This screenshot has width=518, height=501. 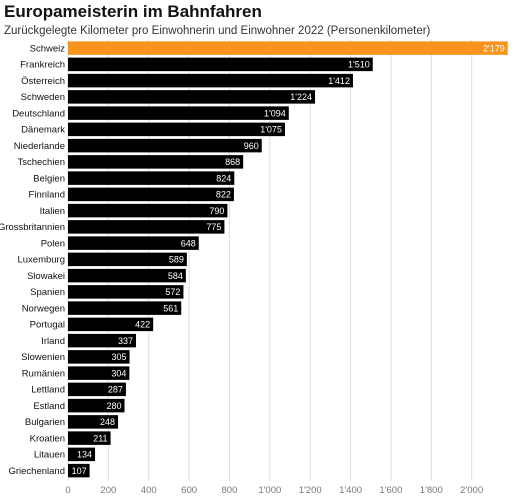 What do you see at coordinates (310, 490) in the screenshot?
I see `x-tick-label: 1'200` at bounding box center [310, 490].